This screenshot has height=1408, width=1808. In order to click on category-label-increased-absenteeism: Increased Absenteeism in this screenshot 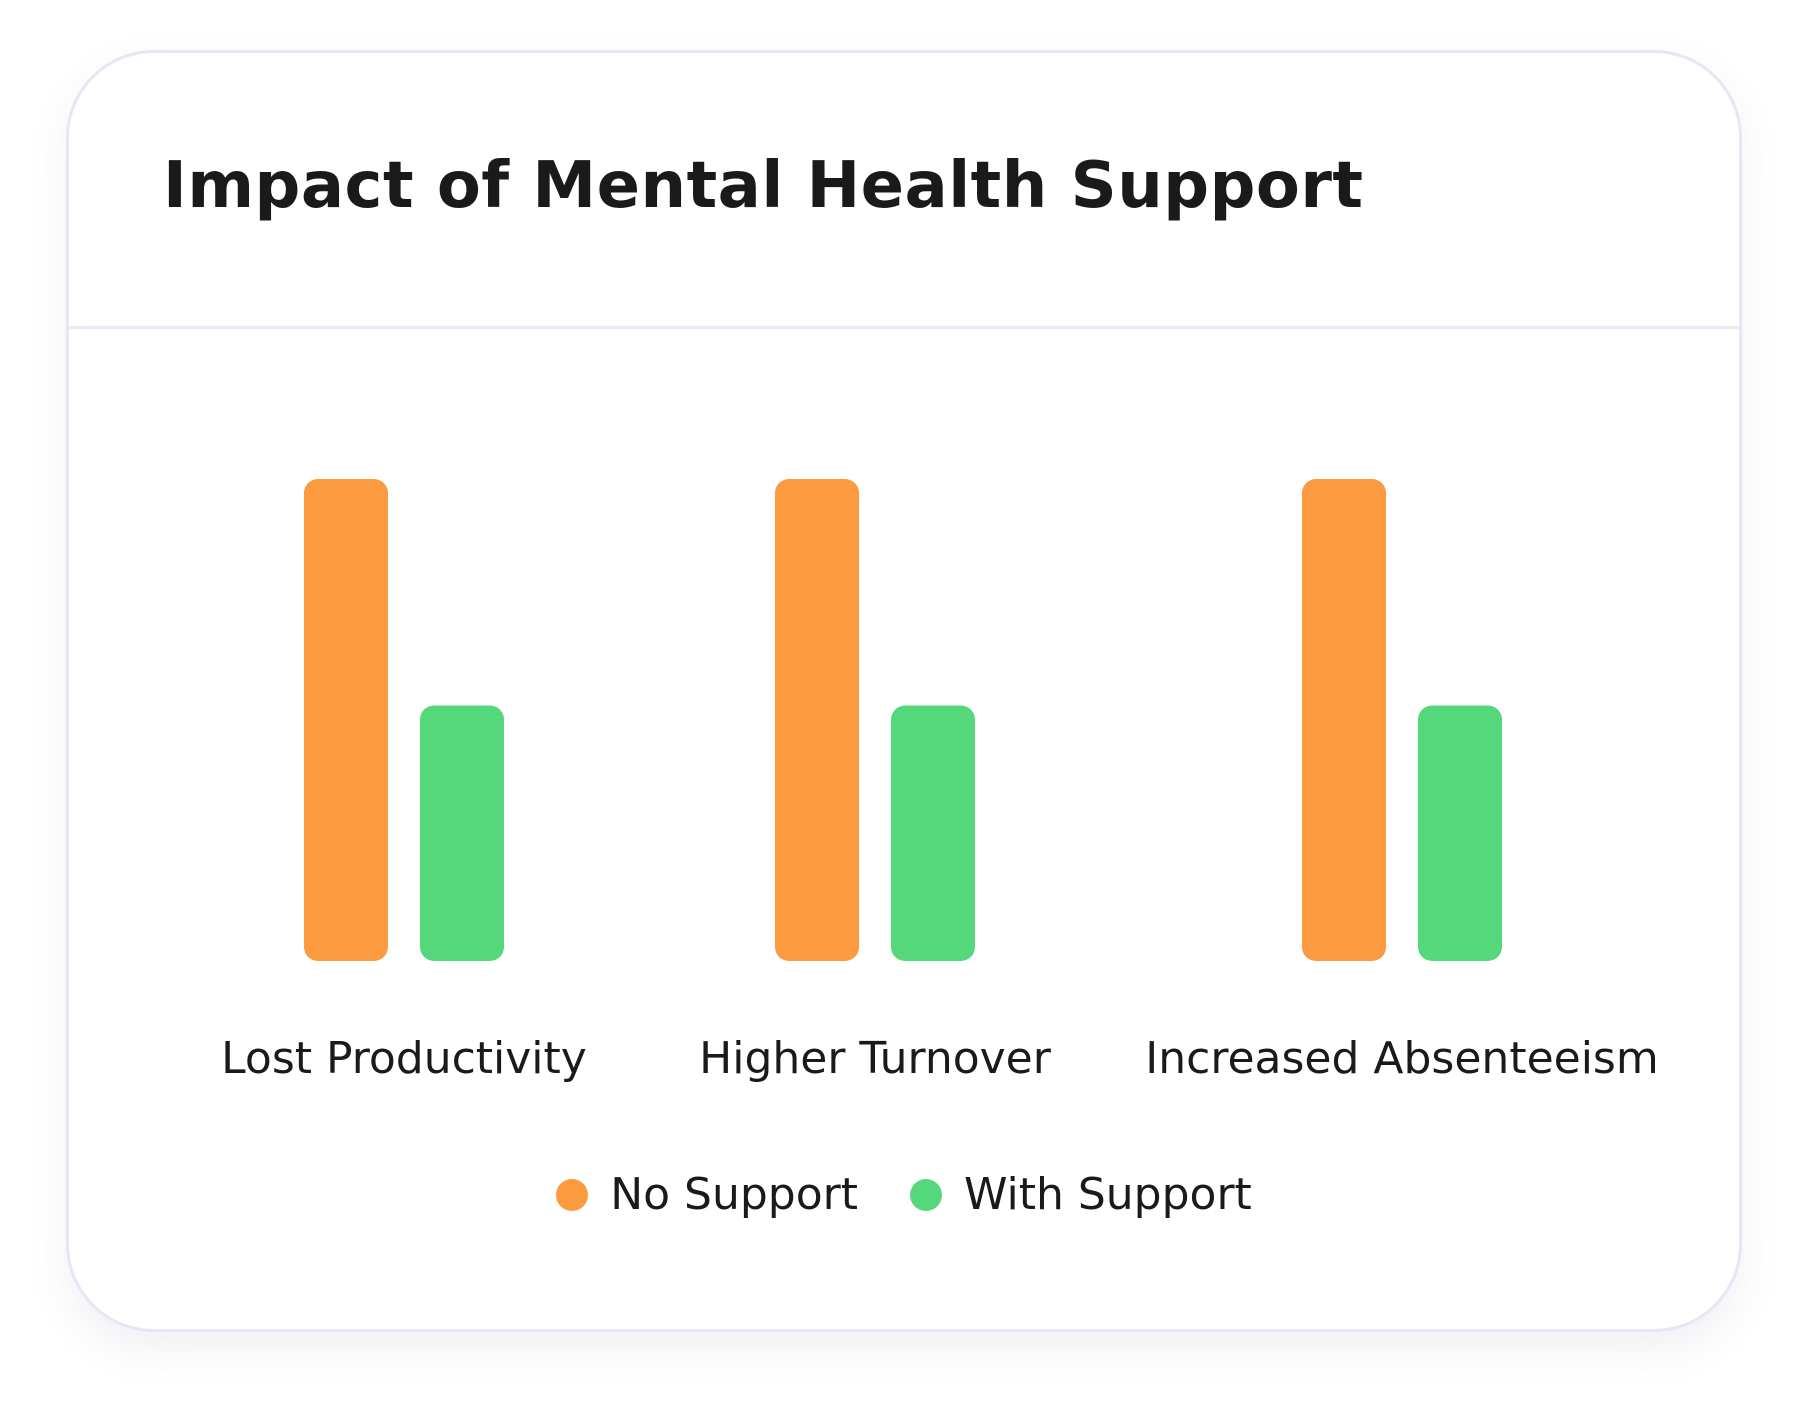, I will do `click(1401, 1058)`.